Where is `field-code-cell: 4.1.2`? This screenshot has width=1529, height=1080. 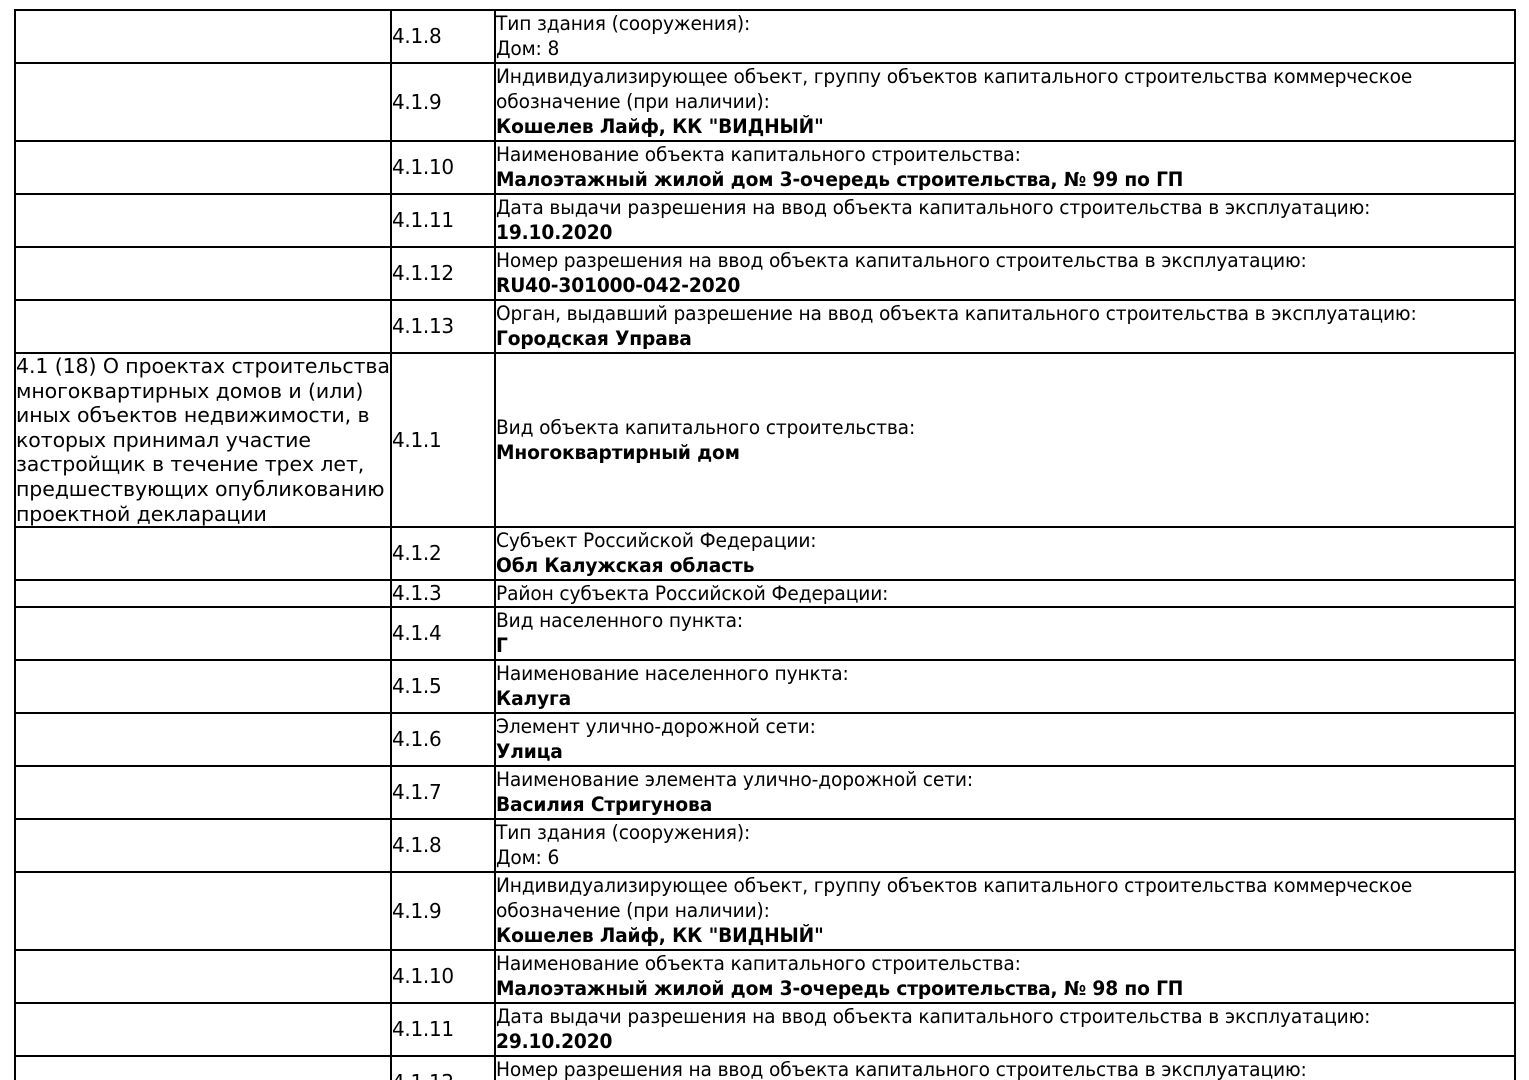 field-code-cell: 4.1.2 is located at coordinates (443, 554).